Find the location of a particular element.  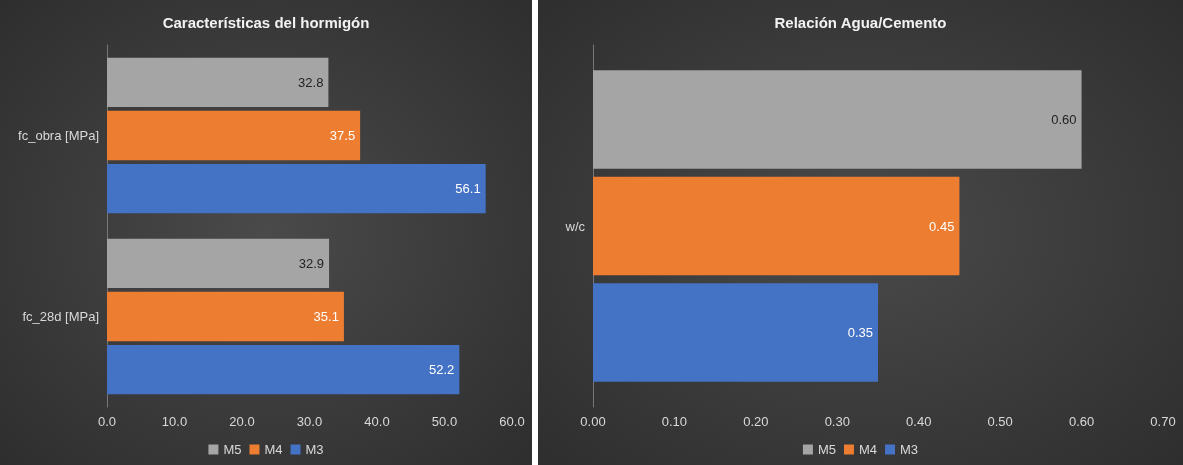

x-tick-label: 10.0 is located at coordinates (174, 421).